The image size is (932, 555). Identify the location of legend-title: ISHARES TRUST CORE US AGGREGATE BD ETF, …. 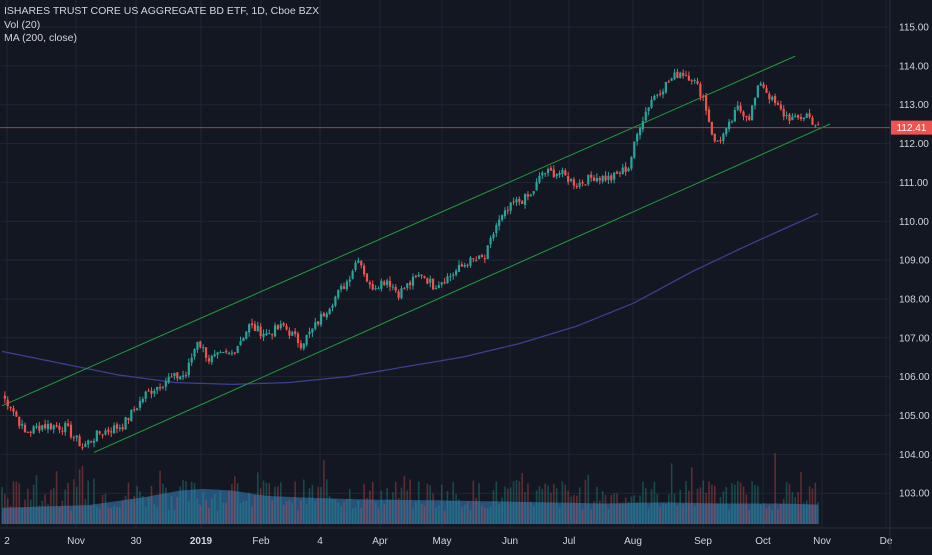
(162, 11).